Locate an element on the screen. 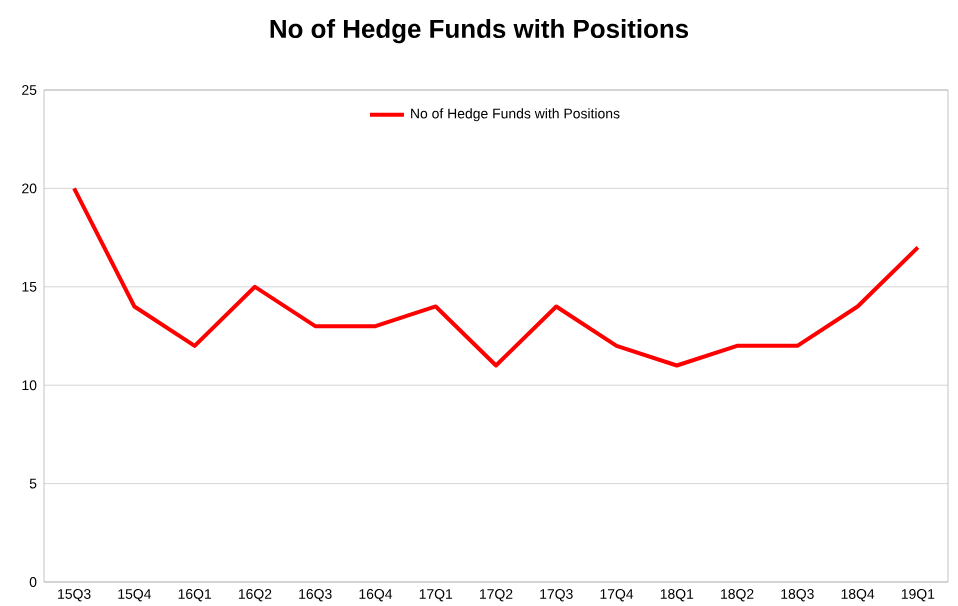 The width and height of the screenshot is (958, 606). chart-title: No of Hedge Funds with Positions is located at coordinates (479, 31).